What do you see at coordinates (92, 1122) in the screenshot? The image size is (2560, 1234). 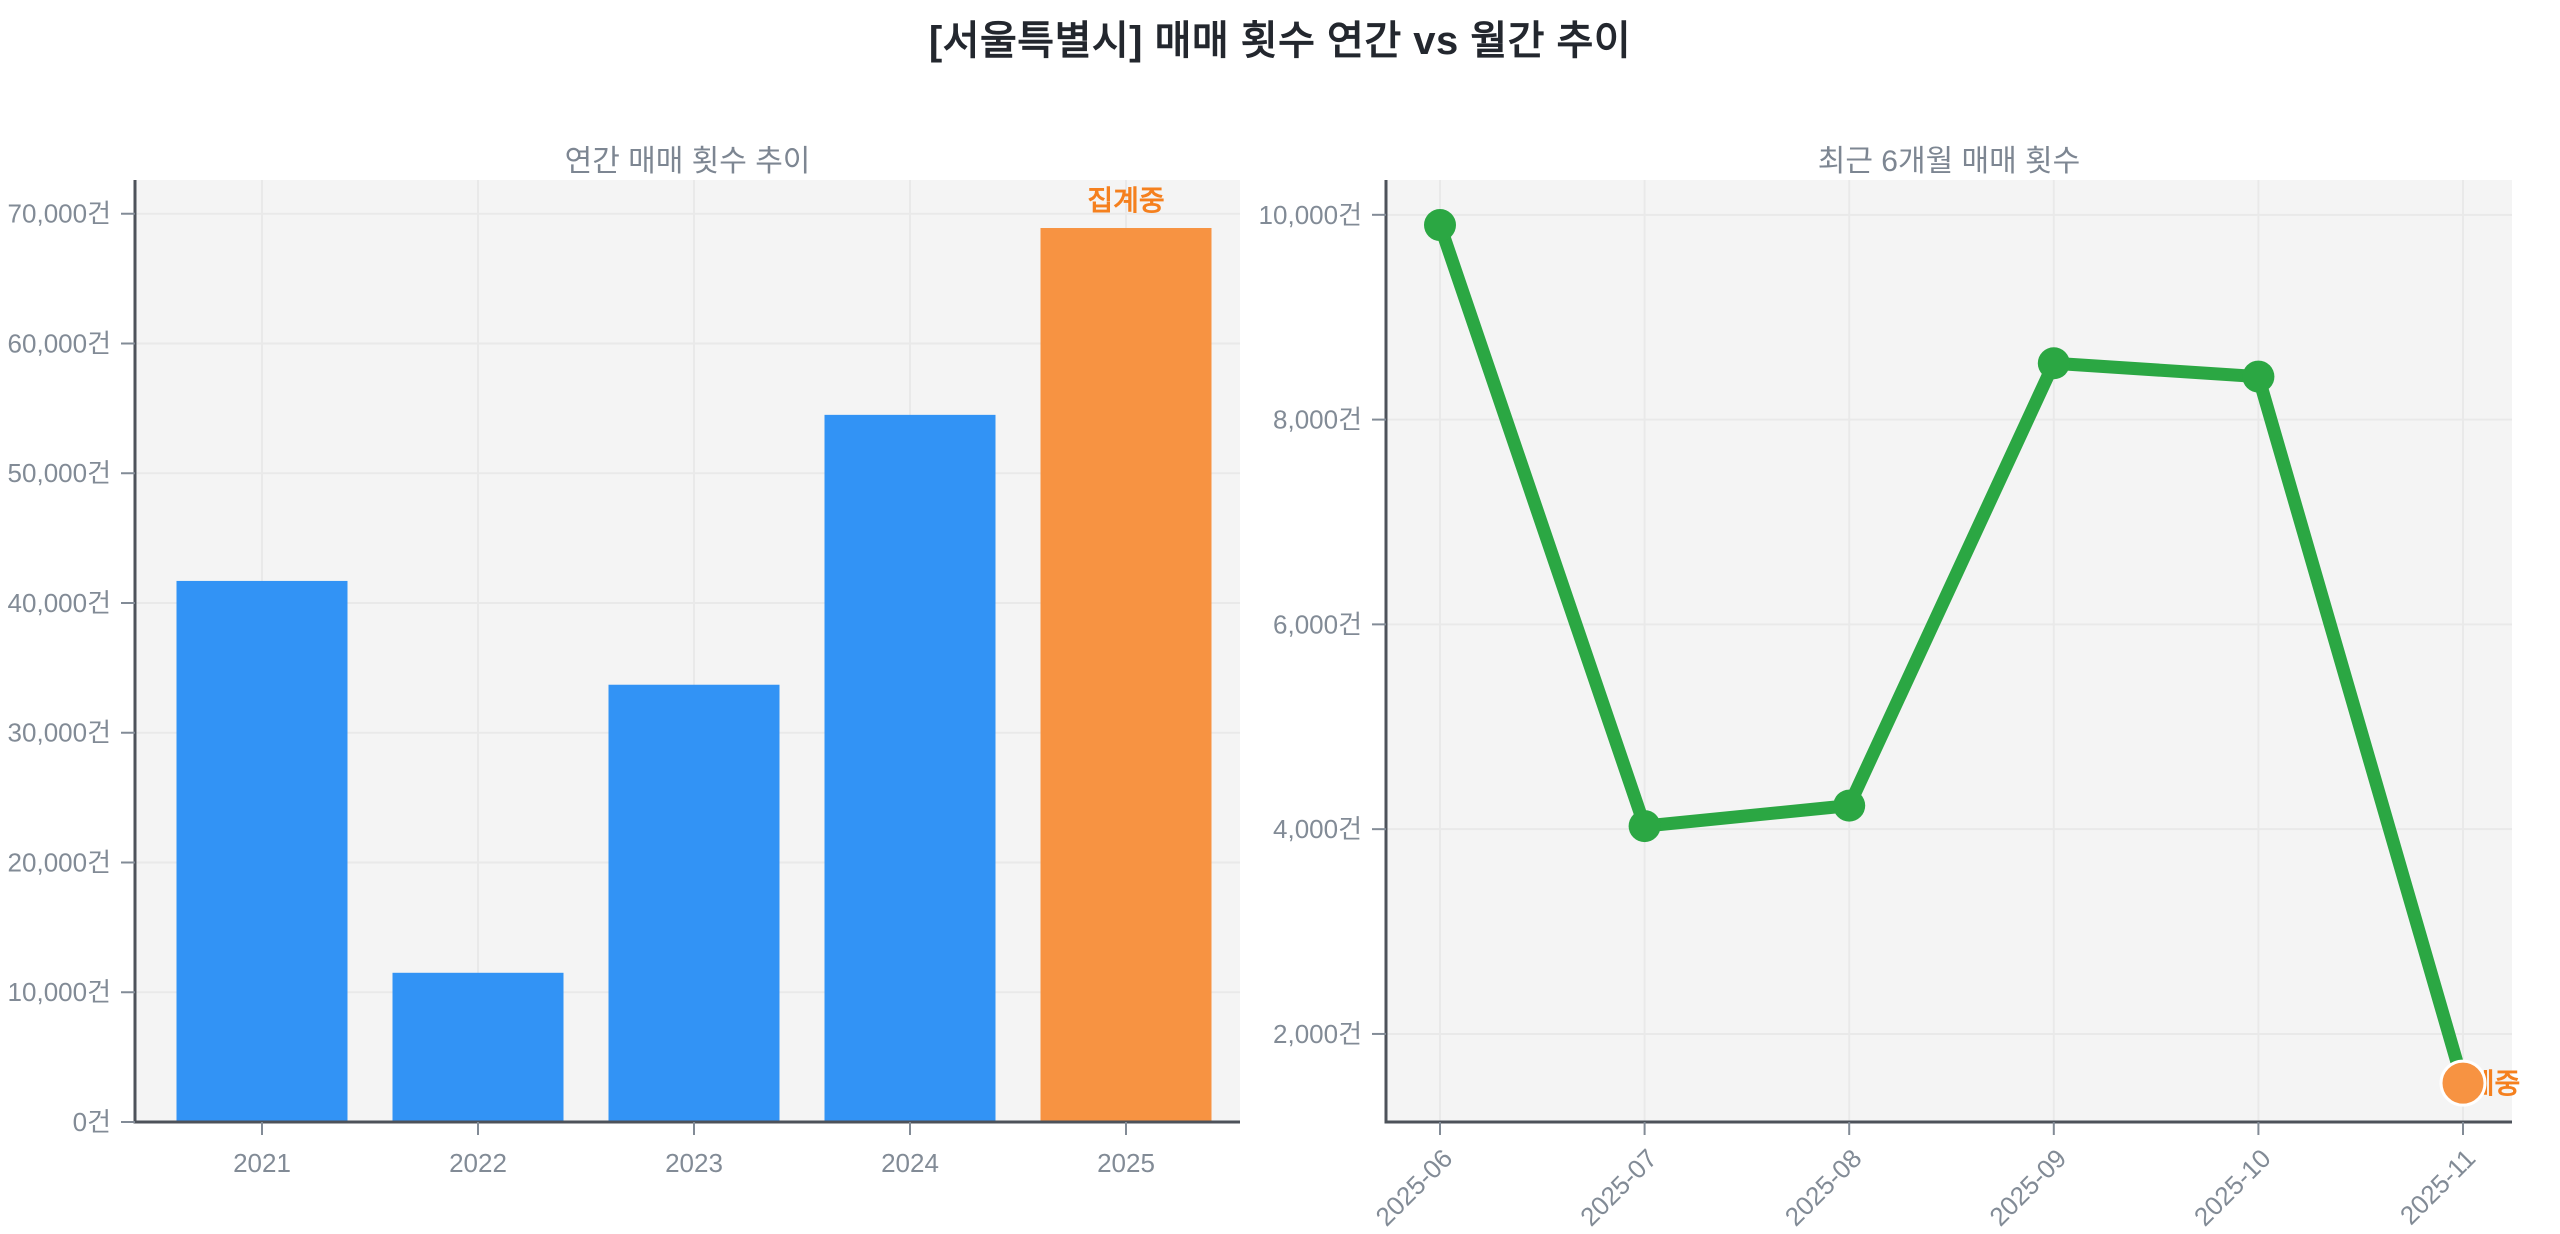 I see `annual-ytick-label: 0건` at bounding box center [92, 1122].